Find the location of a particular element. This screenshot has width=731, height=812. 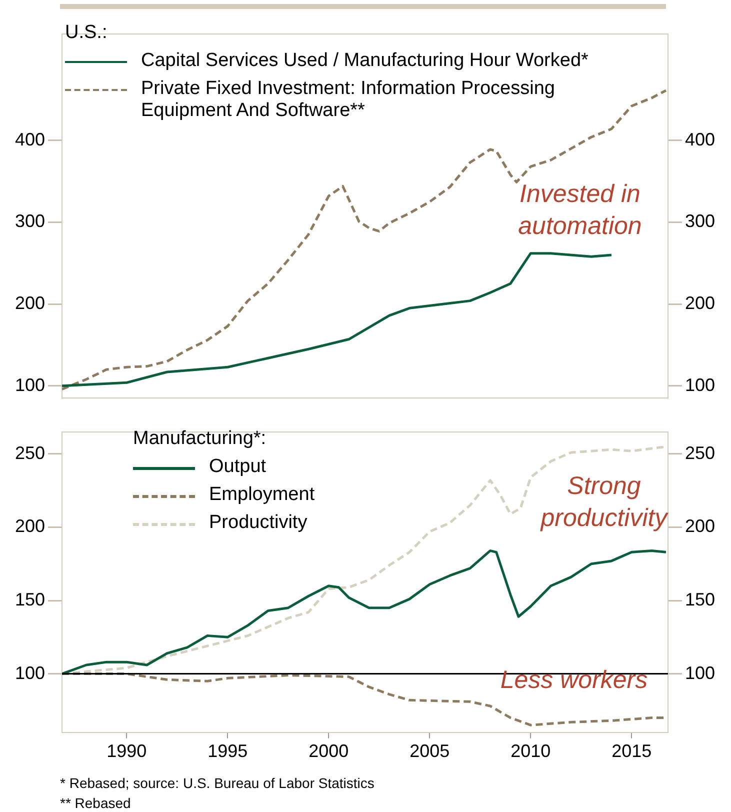

legend-label: Productivity is located at coordinates (258, 523).